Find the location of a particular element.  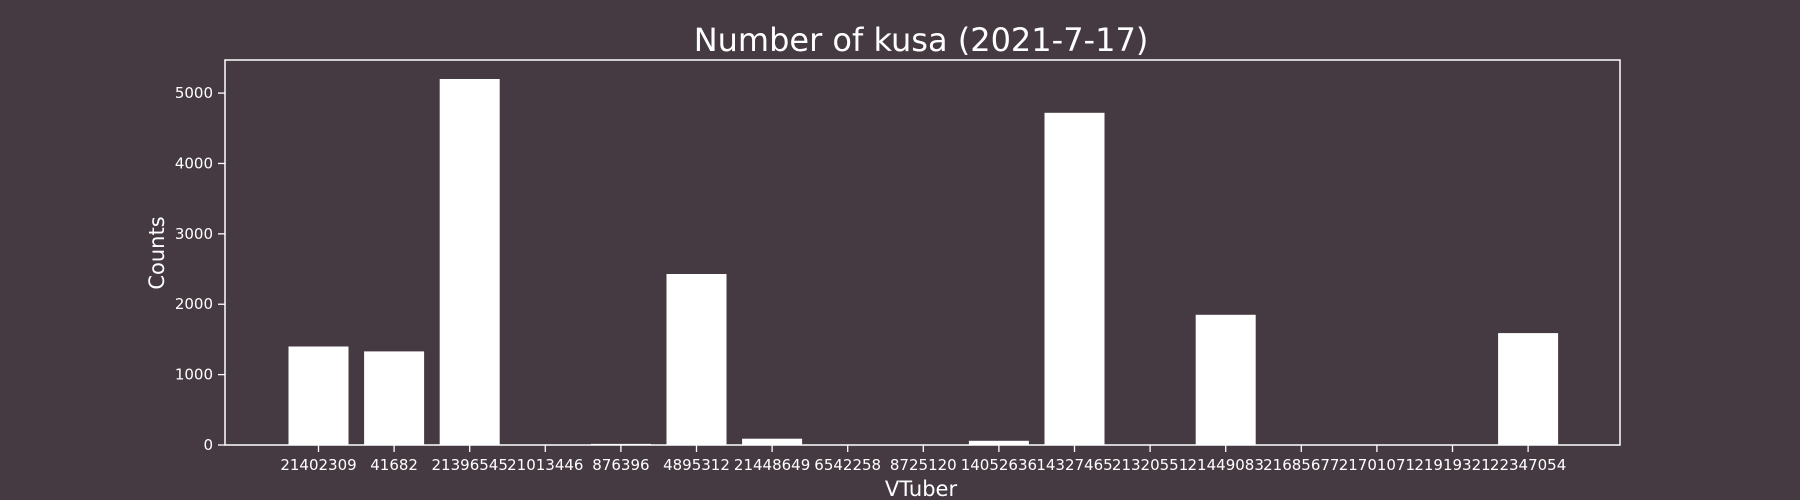

y-tick-label: 5000 is located at coordinates (194, 93).